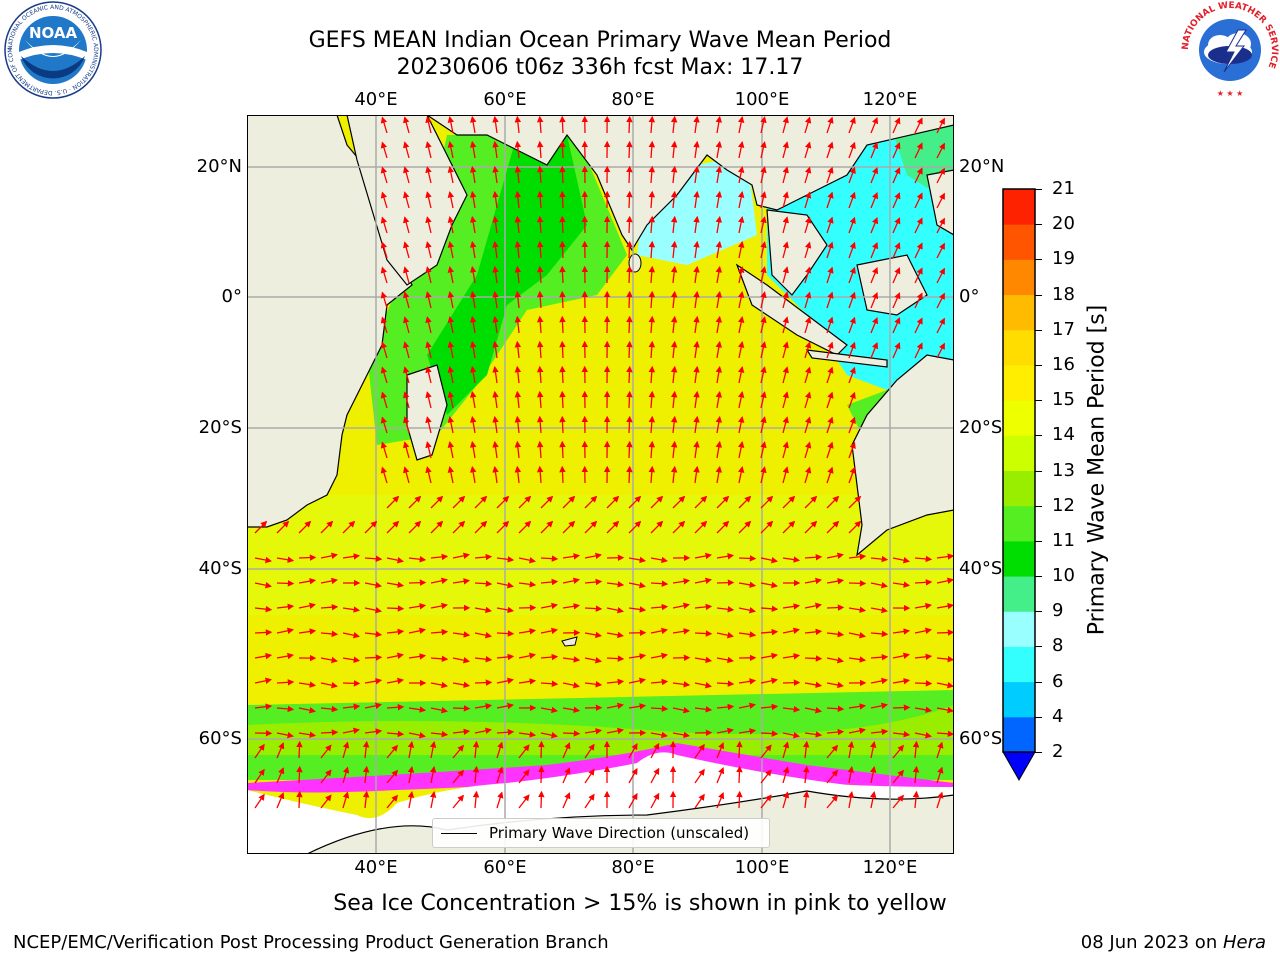 The image size is (1280, 960). I want to click on legend-label: Primary Wave Direction (unscaled), so click(619, 833).